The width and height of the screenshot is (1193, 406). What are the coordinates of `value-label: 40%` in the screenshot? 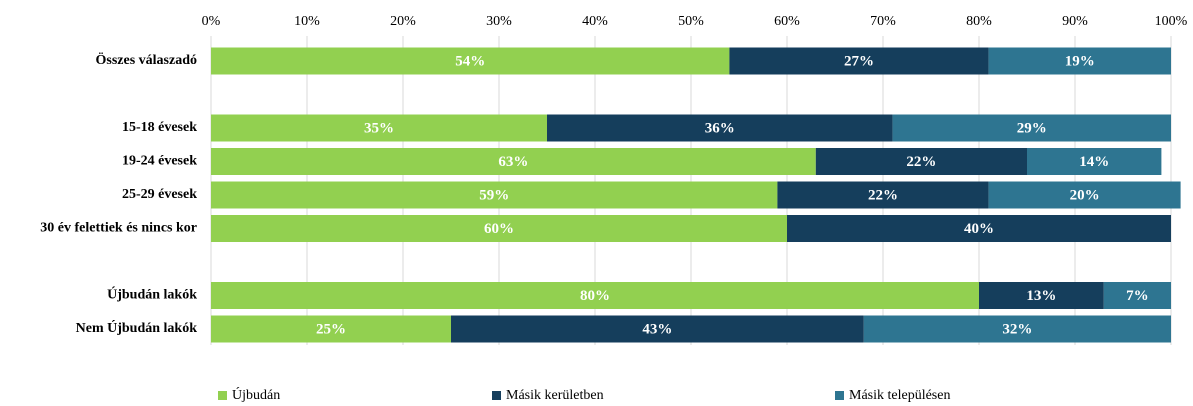 It's located at (979, 229).